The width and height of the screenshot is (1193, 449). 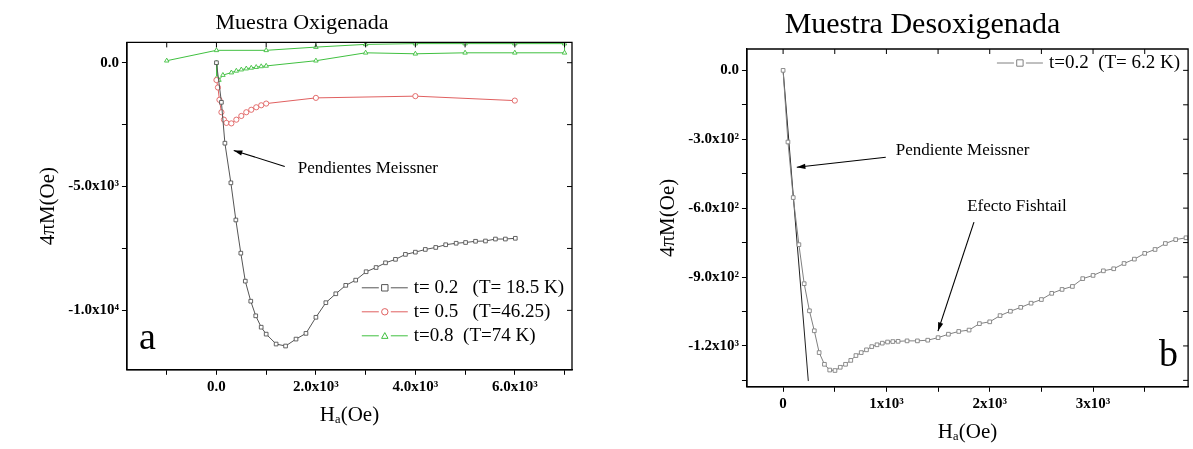 I want to click on annotation: Efecto Fishtail, so click(x=1017, y=205).